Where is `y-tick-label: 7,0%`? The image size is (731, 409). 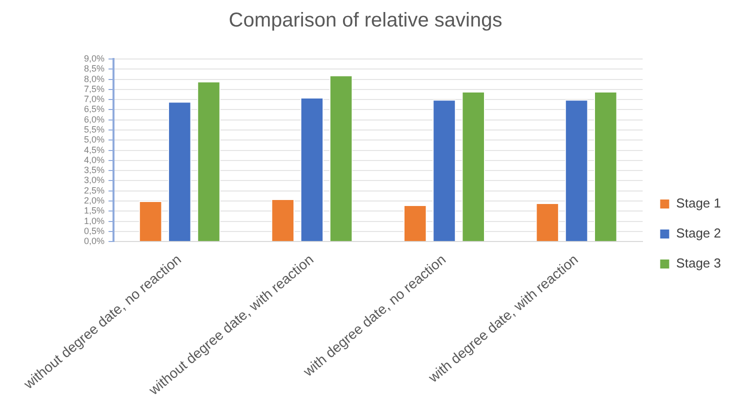 y-tick-label: 7,0% is located at coordinates (94, 99).